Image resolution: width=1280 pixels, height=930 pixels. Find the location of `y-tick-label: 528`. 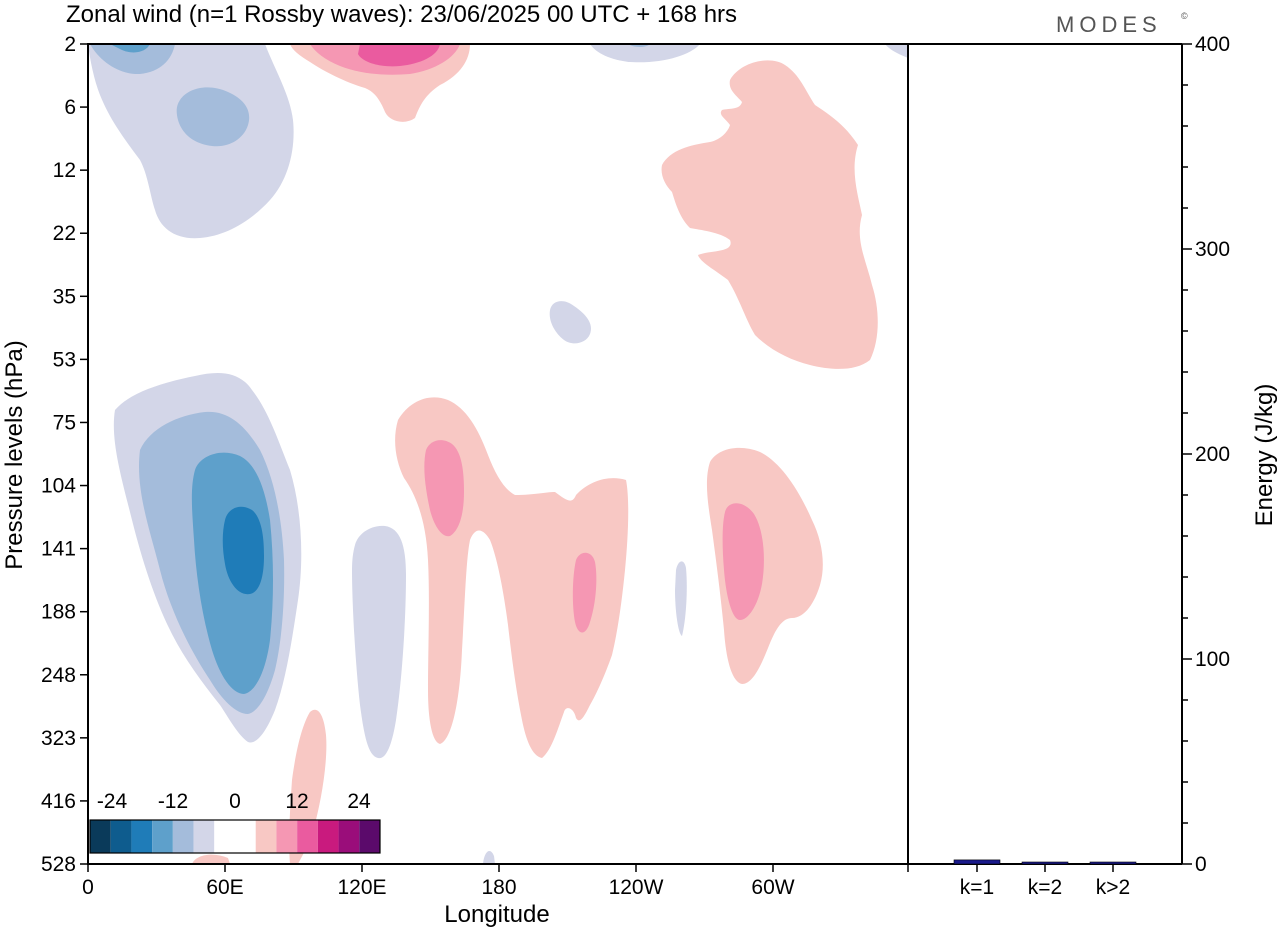

y-tick-label: 528 is located at coordinates (58, 864).